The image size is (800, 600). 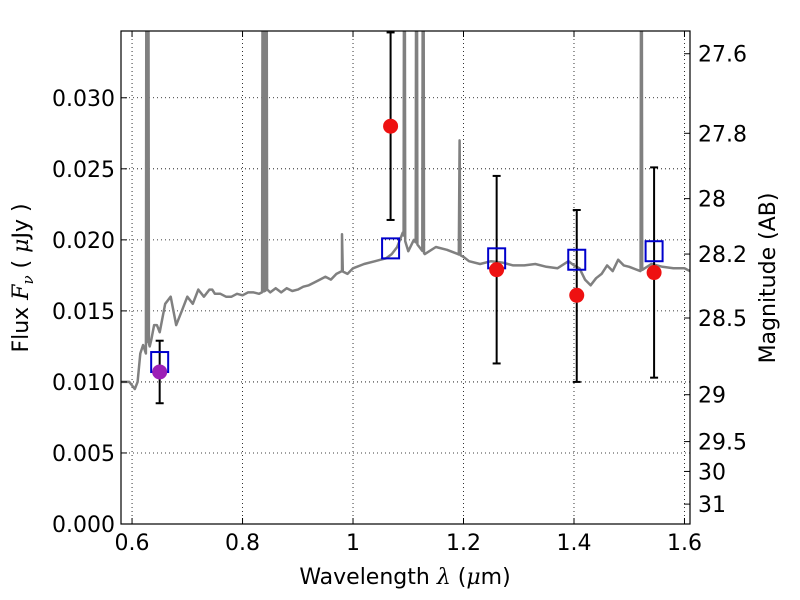 I want to click on y2-tick-label: 28.2, so click(x=722, y=255).